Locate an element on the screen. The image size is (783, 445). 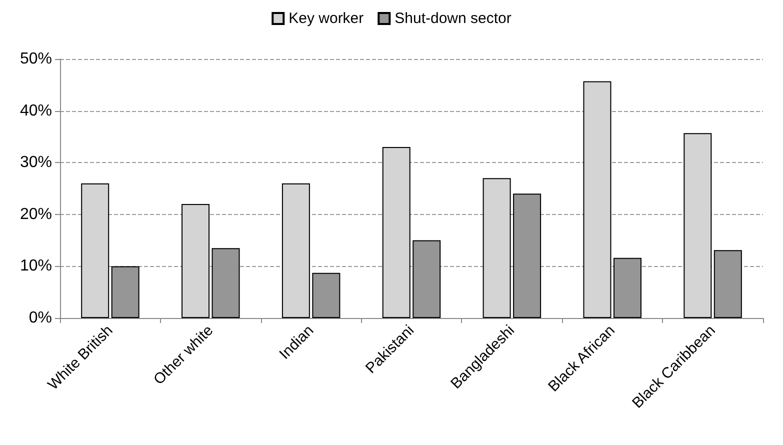
y-tick-label: 10% is located at coordinates (36, 266).